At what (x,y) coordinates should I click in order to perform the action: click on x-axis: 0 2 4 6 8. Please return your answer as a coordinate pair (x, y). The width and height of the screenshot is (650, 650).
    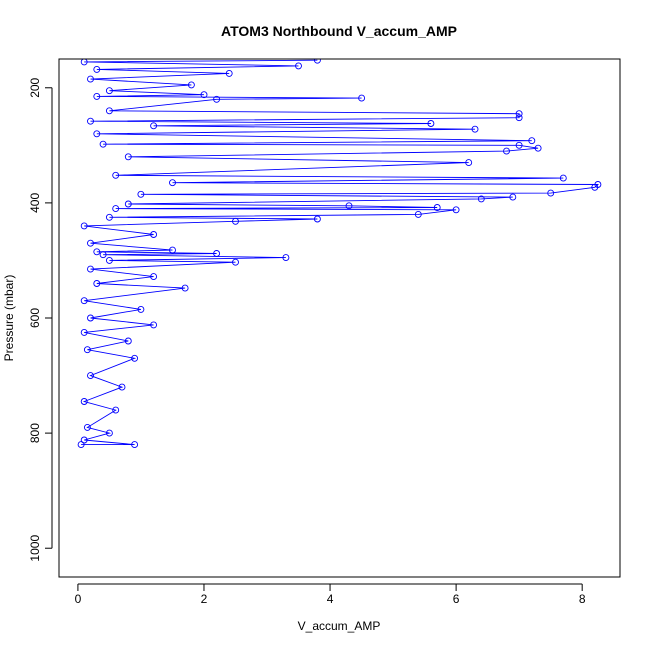
    Looking at the image, I should click on (330, 594).